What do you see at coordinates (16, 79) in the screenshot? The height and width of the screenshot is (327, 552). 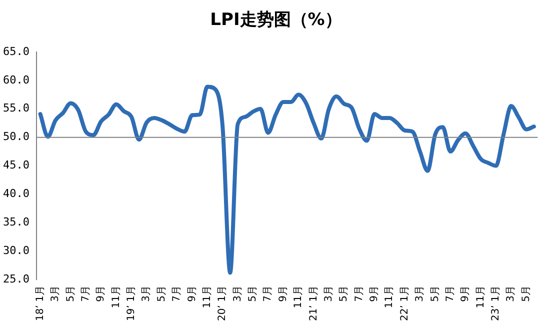 I see `y-tick-label: 60.0` at bounding box center [16, 79].